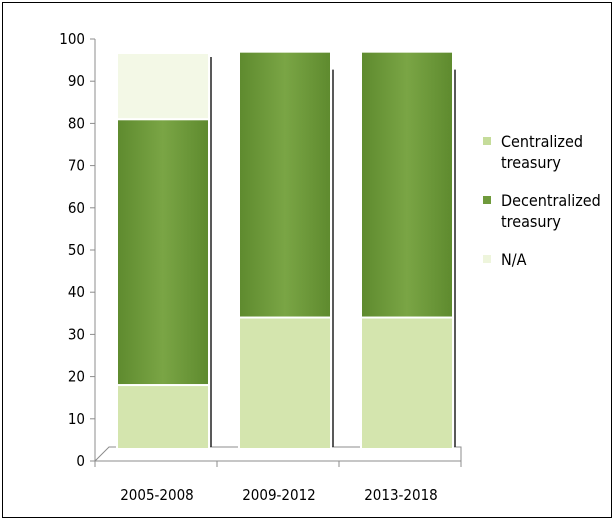  What do you see at coordinates (80, 461) in the screenshot?
I see `y-tick-label: 0` at bounding box center [80, 461].